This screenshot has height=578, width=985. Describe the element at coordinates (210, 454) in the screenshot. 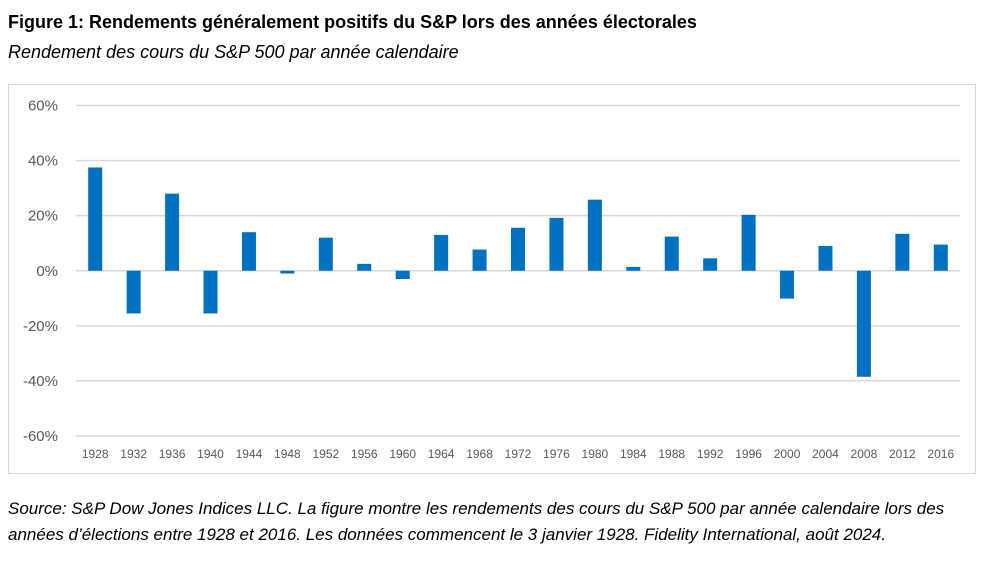

I see `x-tick-label: 1940` at that location.